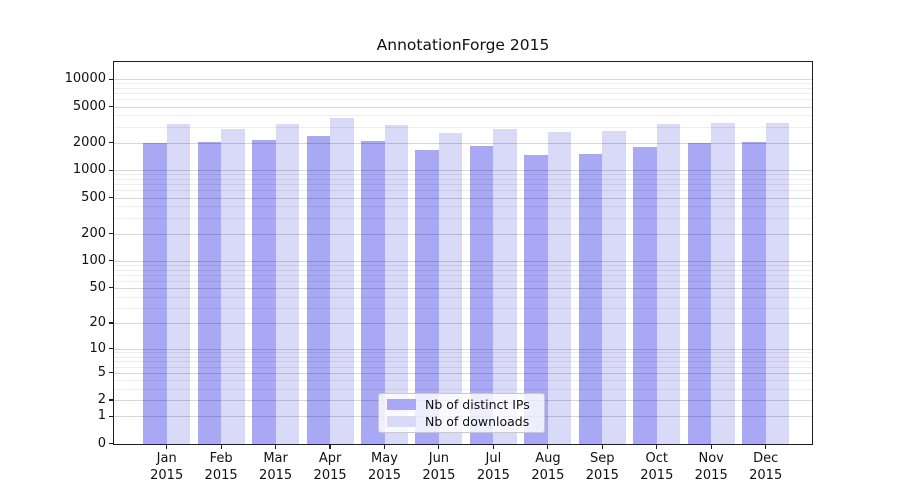  What do you see at coordinates (439, 466) in the screenshot?
I see `x-tick-label-jun: Jun 2015` at bounding box center [439, 466].